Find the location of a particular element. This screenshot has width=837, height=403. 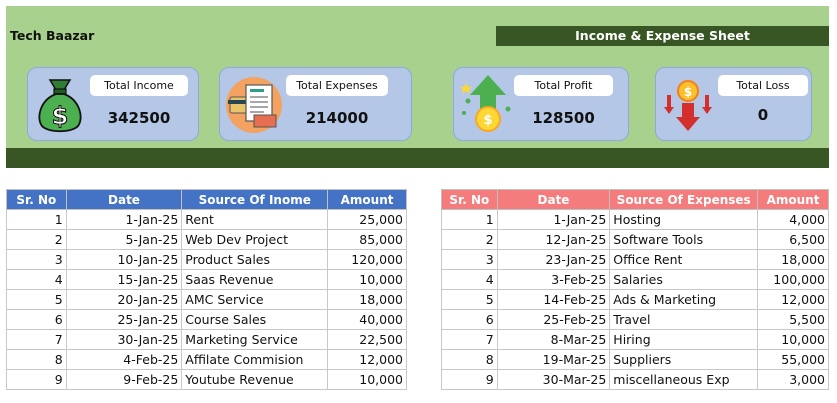

income-sr-cell: 7 is located at coordinates (36, 339).